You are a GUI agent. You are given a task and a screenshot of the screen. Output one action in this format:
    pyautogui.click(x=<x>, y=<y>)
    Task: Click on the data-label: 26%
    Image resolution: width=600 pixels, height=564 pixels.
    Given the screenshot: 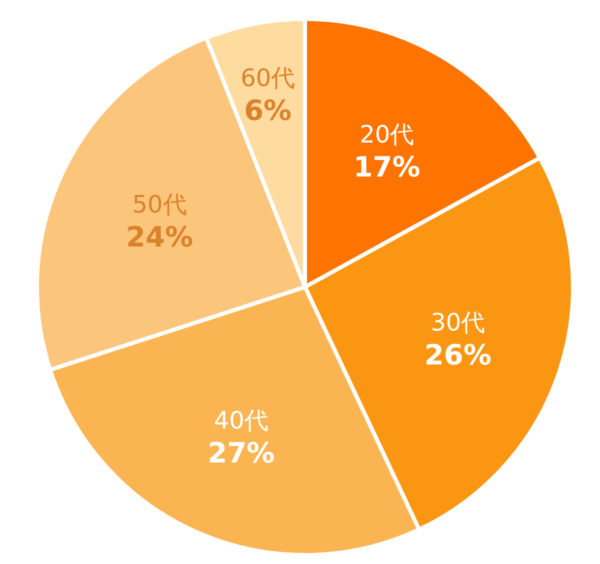 What is the action you would take?
    pyautogui.click(x=458, y=355)
    